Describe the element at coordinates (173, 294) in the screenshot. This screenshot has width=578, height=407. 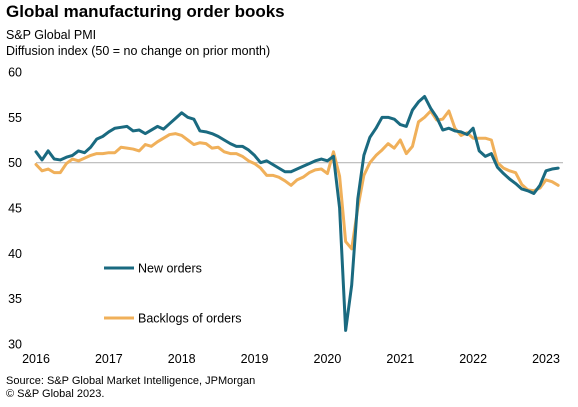
I see `chart-legend: New orders Backlogs of orders` at that location.